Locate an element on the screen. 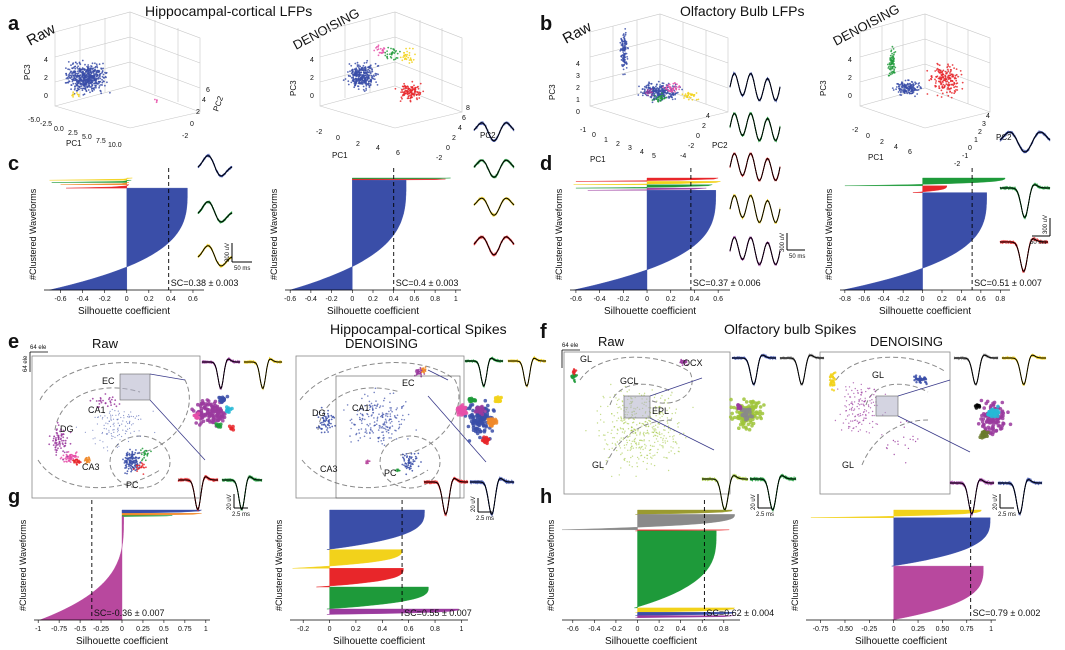 Image resolution: width=1065 pixels, height=650 pixels. wave-c-den-red-trace is located at coordinates (494, 246).